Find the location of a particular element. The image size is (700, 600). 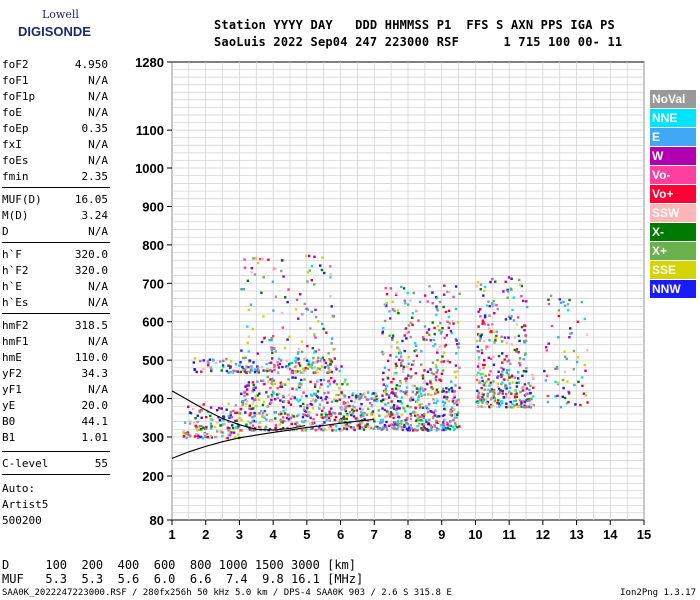

param-key: D is located at coordinates (5, 231).